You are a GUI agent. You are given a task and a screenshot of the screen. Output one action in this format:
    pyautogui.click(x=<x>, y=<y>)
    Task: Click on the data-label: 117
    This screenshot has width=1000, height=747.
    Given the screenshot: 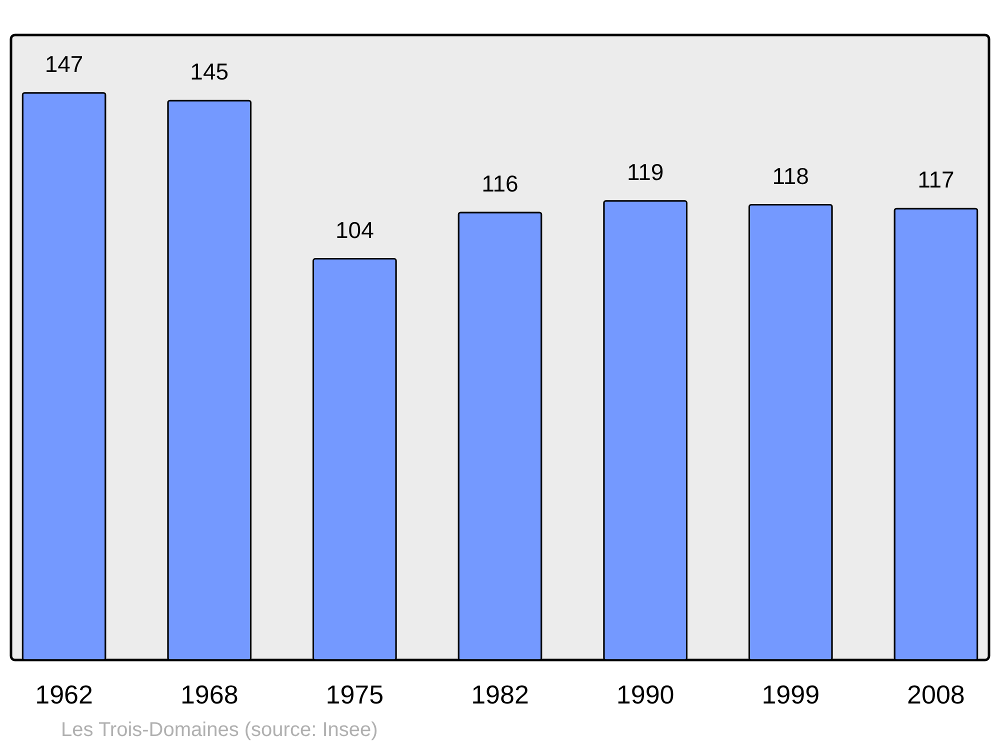 What is the action you would take?
    pyautogui.click(x=936, y=179)
    